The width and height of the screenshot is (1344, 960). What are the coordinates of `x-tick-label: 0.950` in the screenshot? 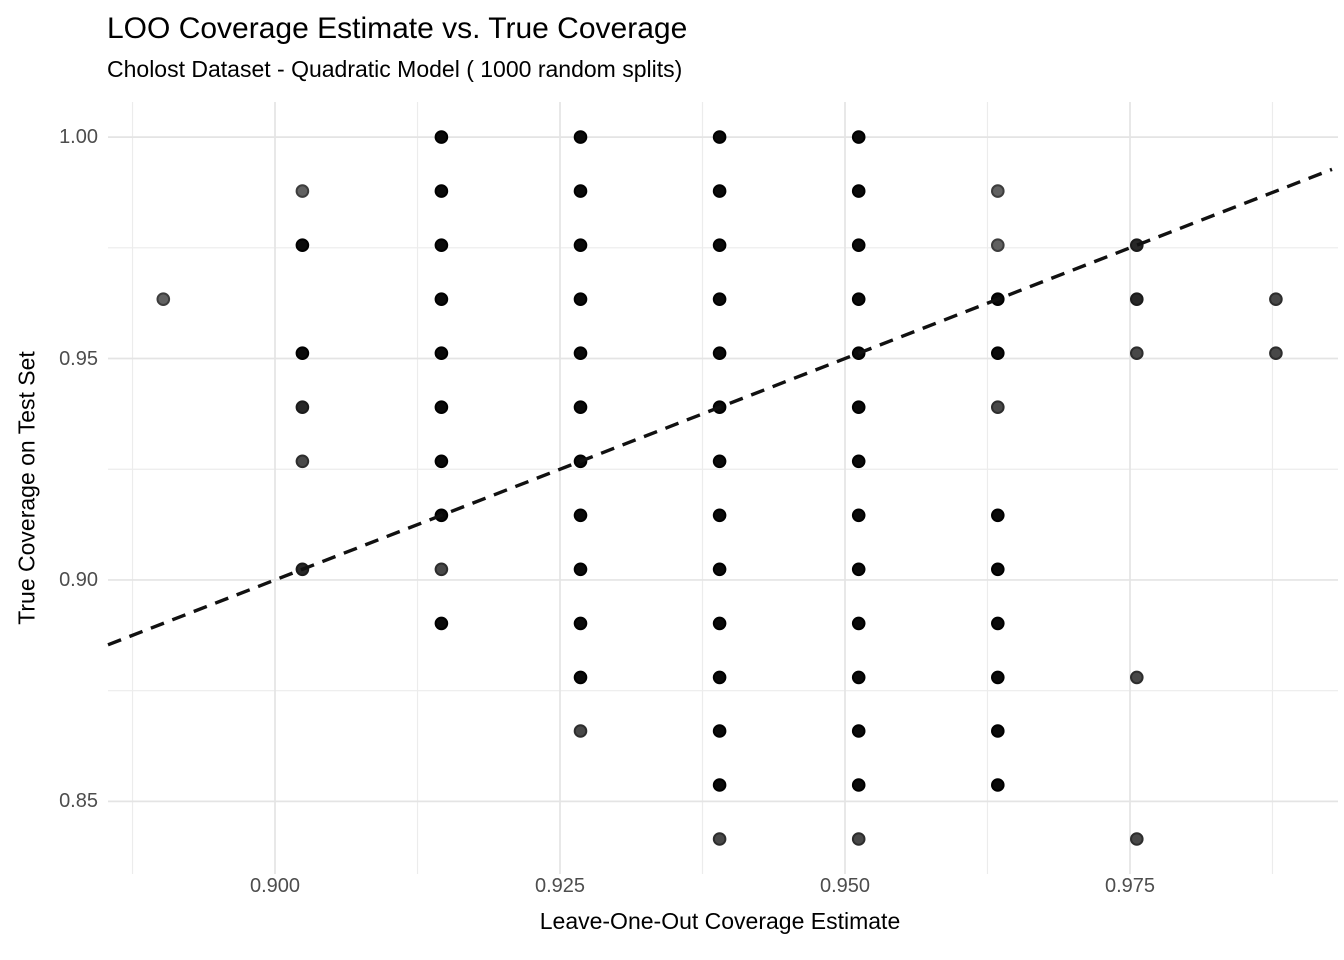 It's located at (845, 886).